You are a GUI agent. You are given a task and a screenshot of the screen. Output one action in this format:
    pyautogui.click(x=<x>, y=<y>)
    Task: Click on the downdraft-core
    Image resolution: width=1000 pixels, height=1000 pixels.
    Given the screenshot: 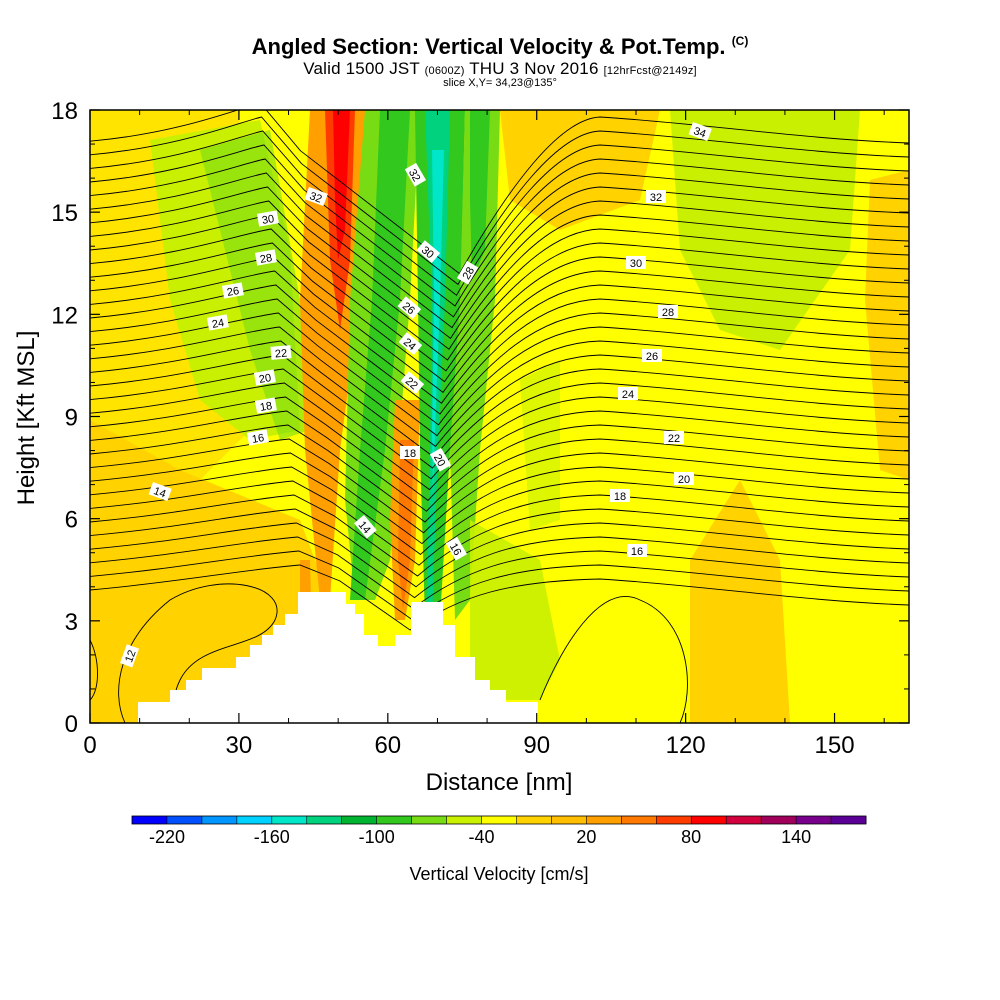 What is the action you would take?
    pyautogui.click(x=438, y=325)
    